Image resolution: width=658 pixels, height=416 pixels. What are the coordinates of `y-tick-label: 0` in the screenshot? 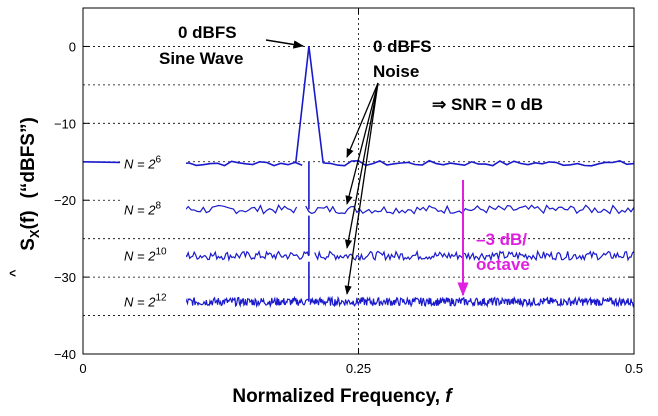 It's located at (72, 46).